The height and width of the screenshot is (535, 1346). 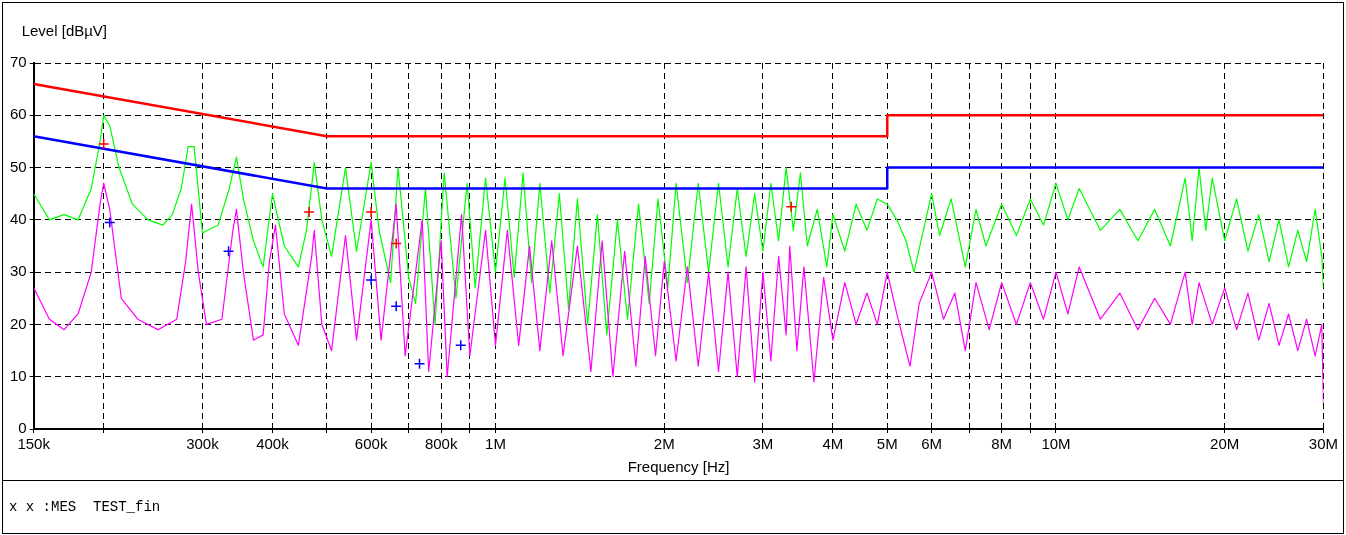 What do you see at coordinates (1056, 444) in the screenshot?
I see `x-tick-label: 10M` at bounding box center [1056, 444].